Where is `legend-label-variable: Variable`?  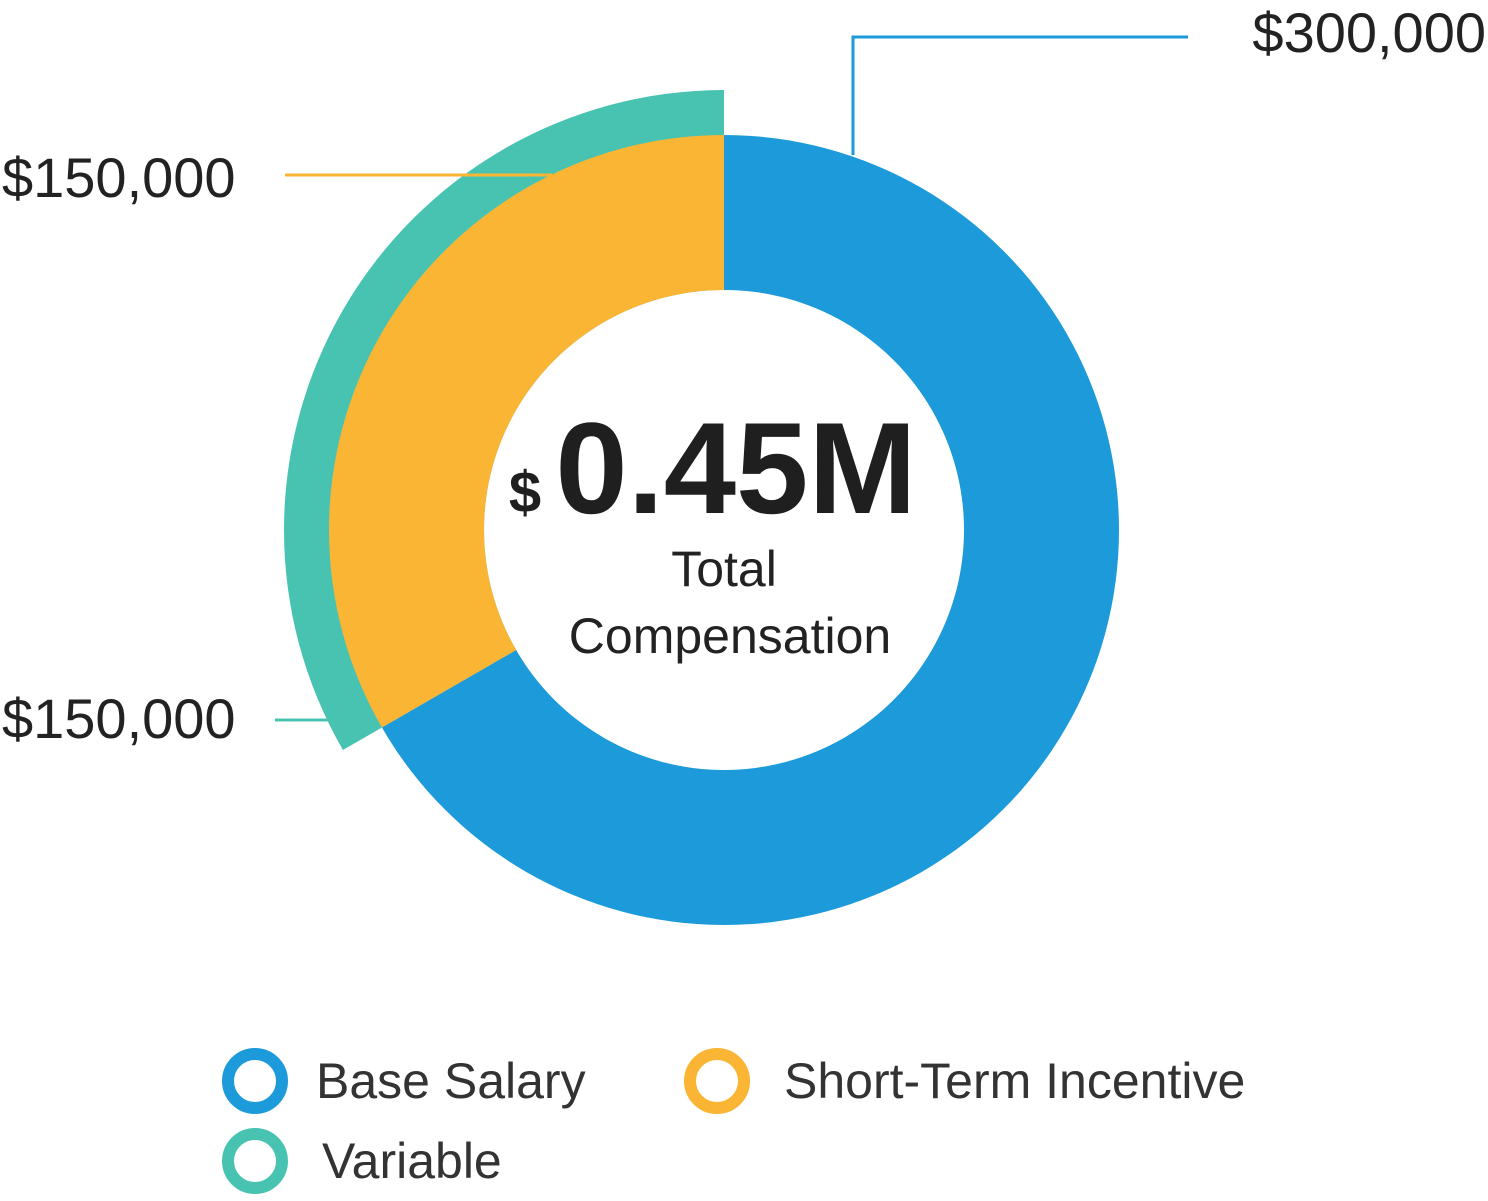
legend-label-variable: Variable is located at coordinates (412, 1161).